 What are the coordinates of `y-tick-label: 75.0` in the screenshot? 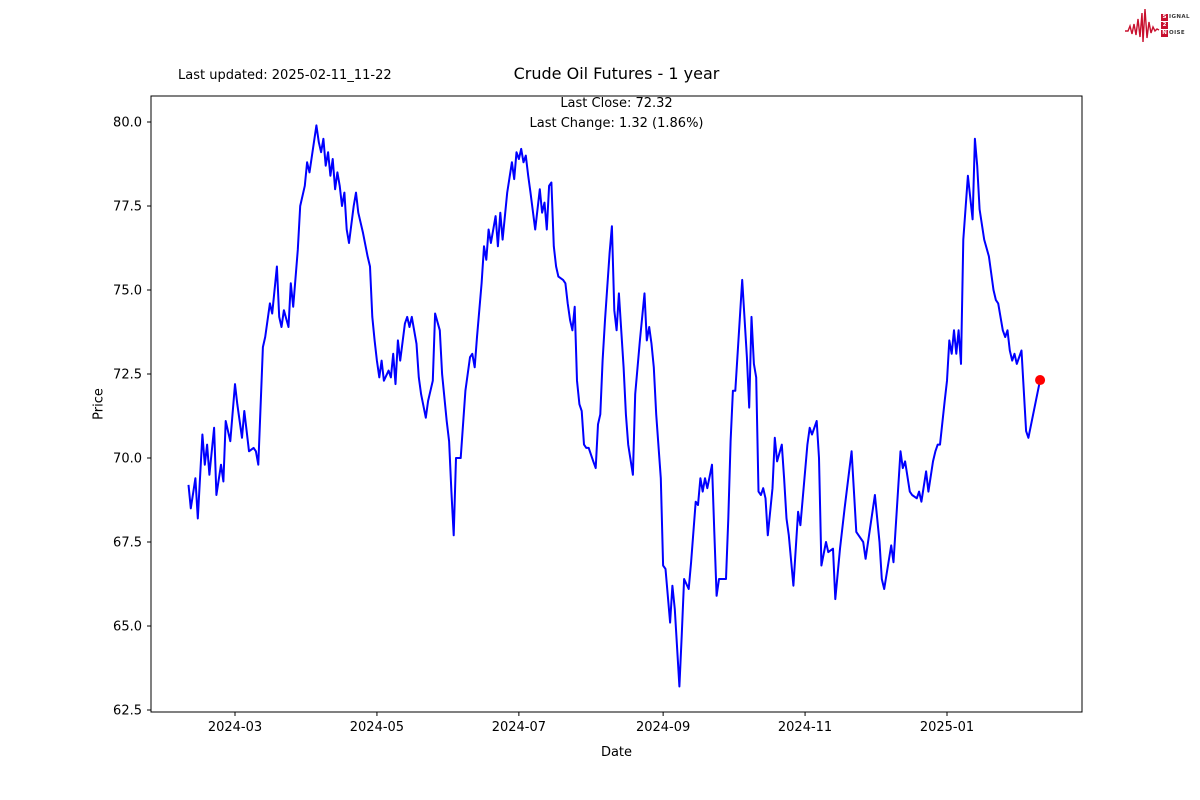 It's located at (127, 291).